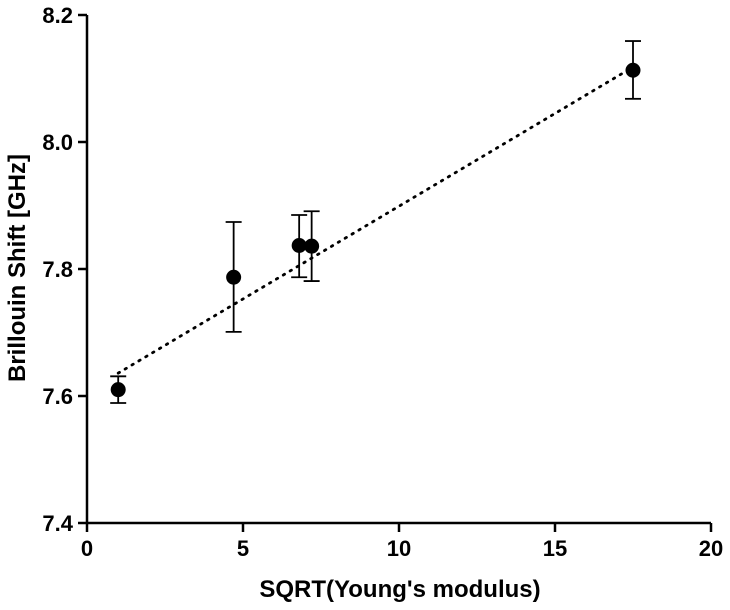  I want to click on x-tick-label: 5, so click(243, 548).